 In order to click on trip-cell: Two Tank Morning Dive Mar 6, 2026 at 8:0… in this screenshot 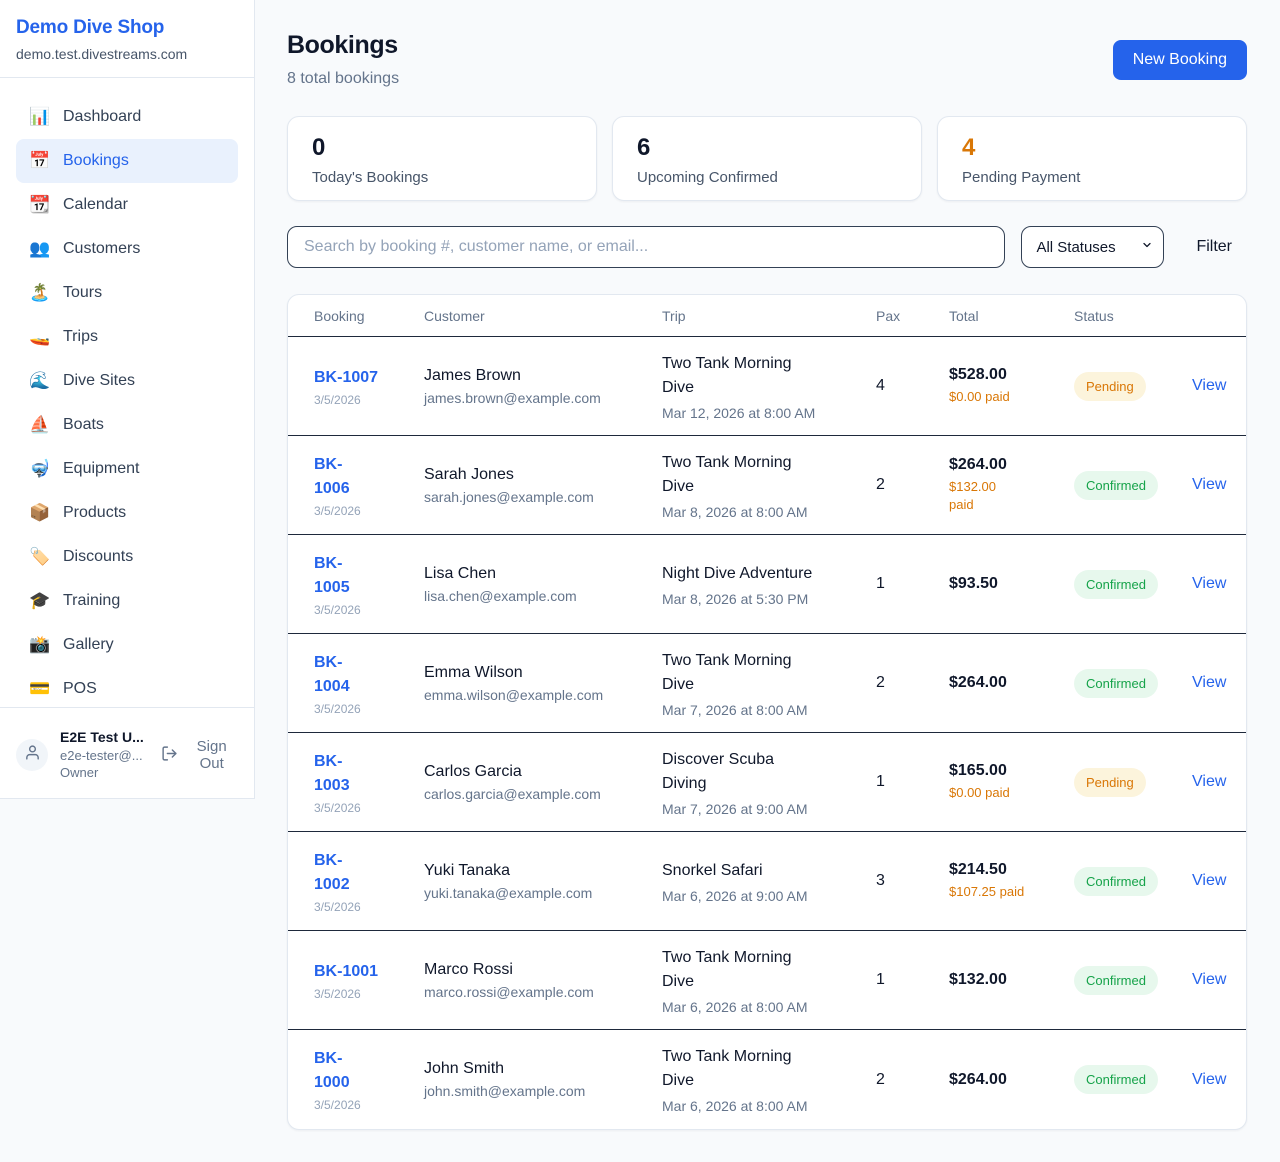, I will do `click(769, 980)`.